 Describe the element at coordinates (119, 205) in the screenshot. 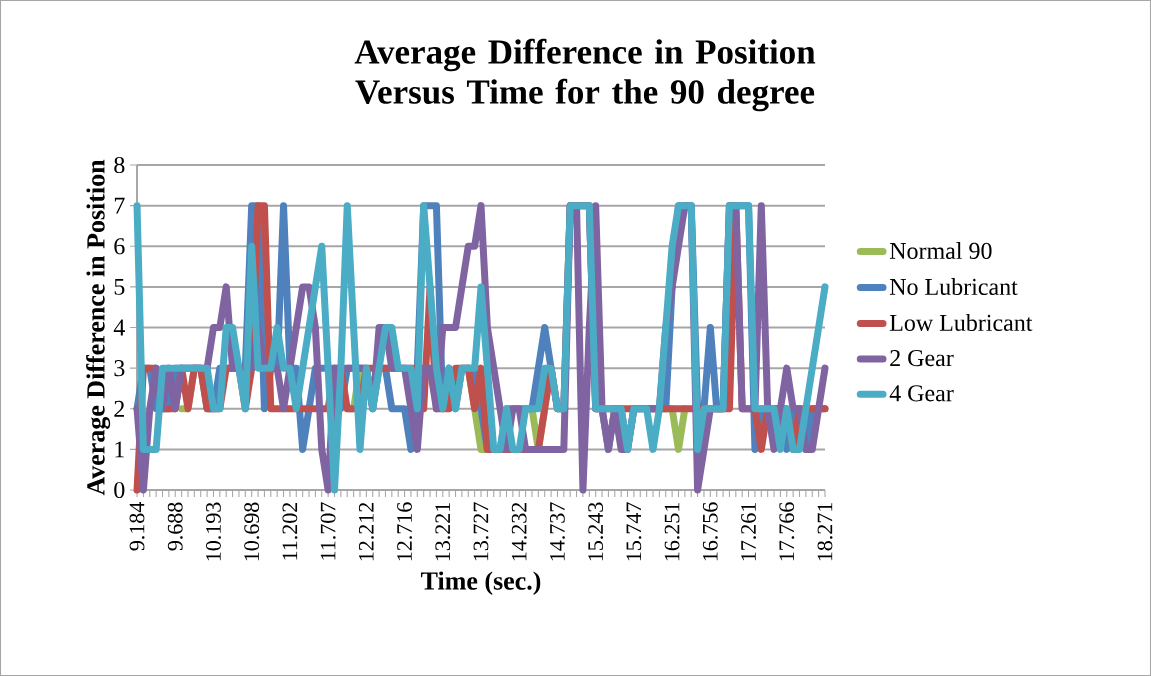

I see `y-tick-label: 7` at that location.